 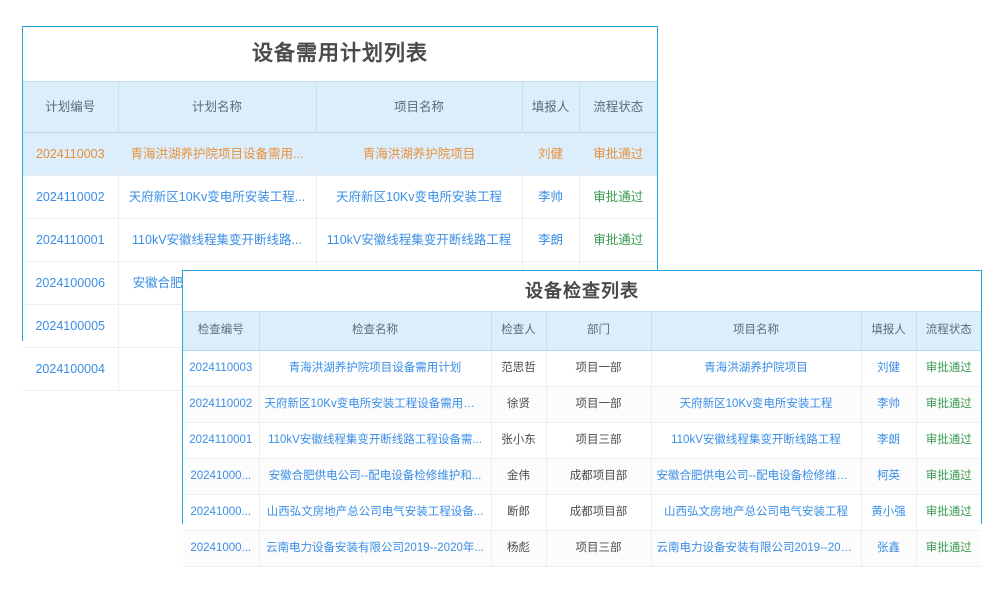 What do you see at coordinates (419, 240) in the screenshot?
I see `plan-cell-project: 110kV安徽线程集变开断线路工程` at bounding box center [419, 240].